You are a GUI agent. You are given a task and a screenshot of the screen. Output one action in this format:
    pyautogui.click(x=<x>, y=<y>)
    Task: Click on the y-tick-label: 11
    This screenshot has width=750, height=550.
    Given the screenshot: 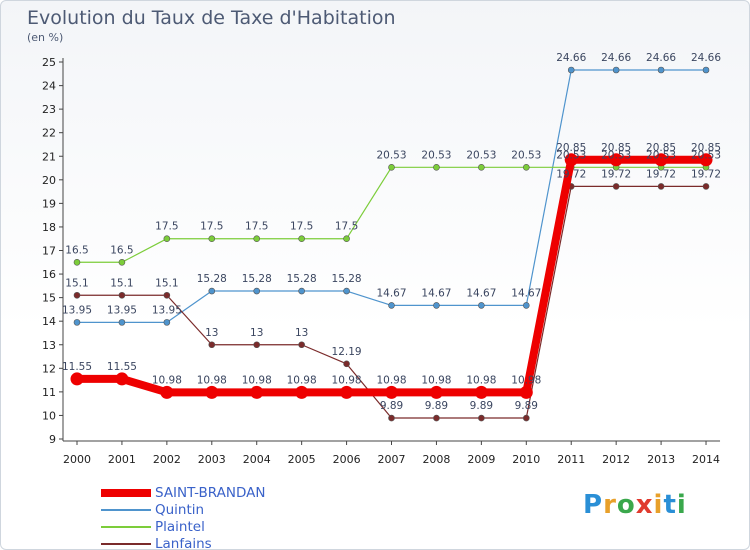 What is the action you would take?
    pyautogui.click(x=49, y=392)
    